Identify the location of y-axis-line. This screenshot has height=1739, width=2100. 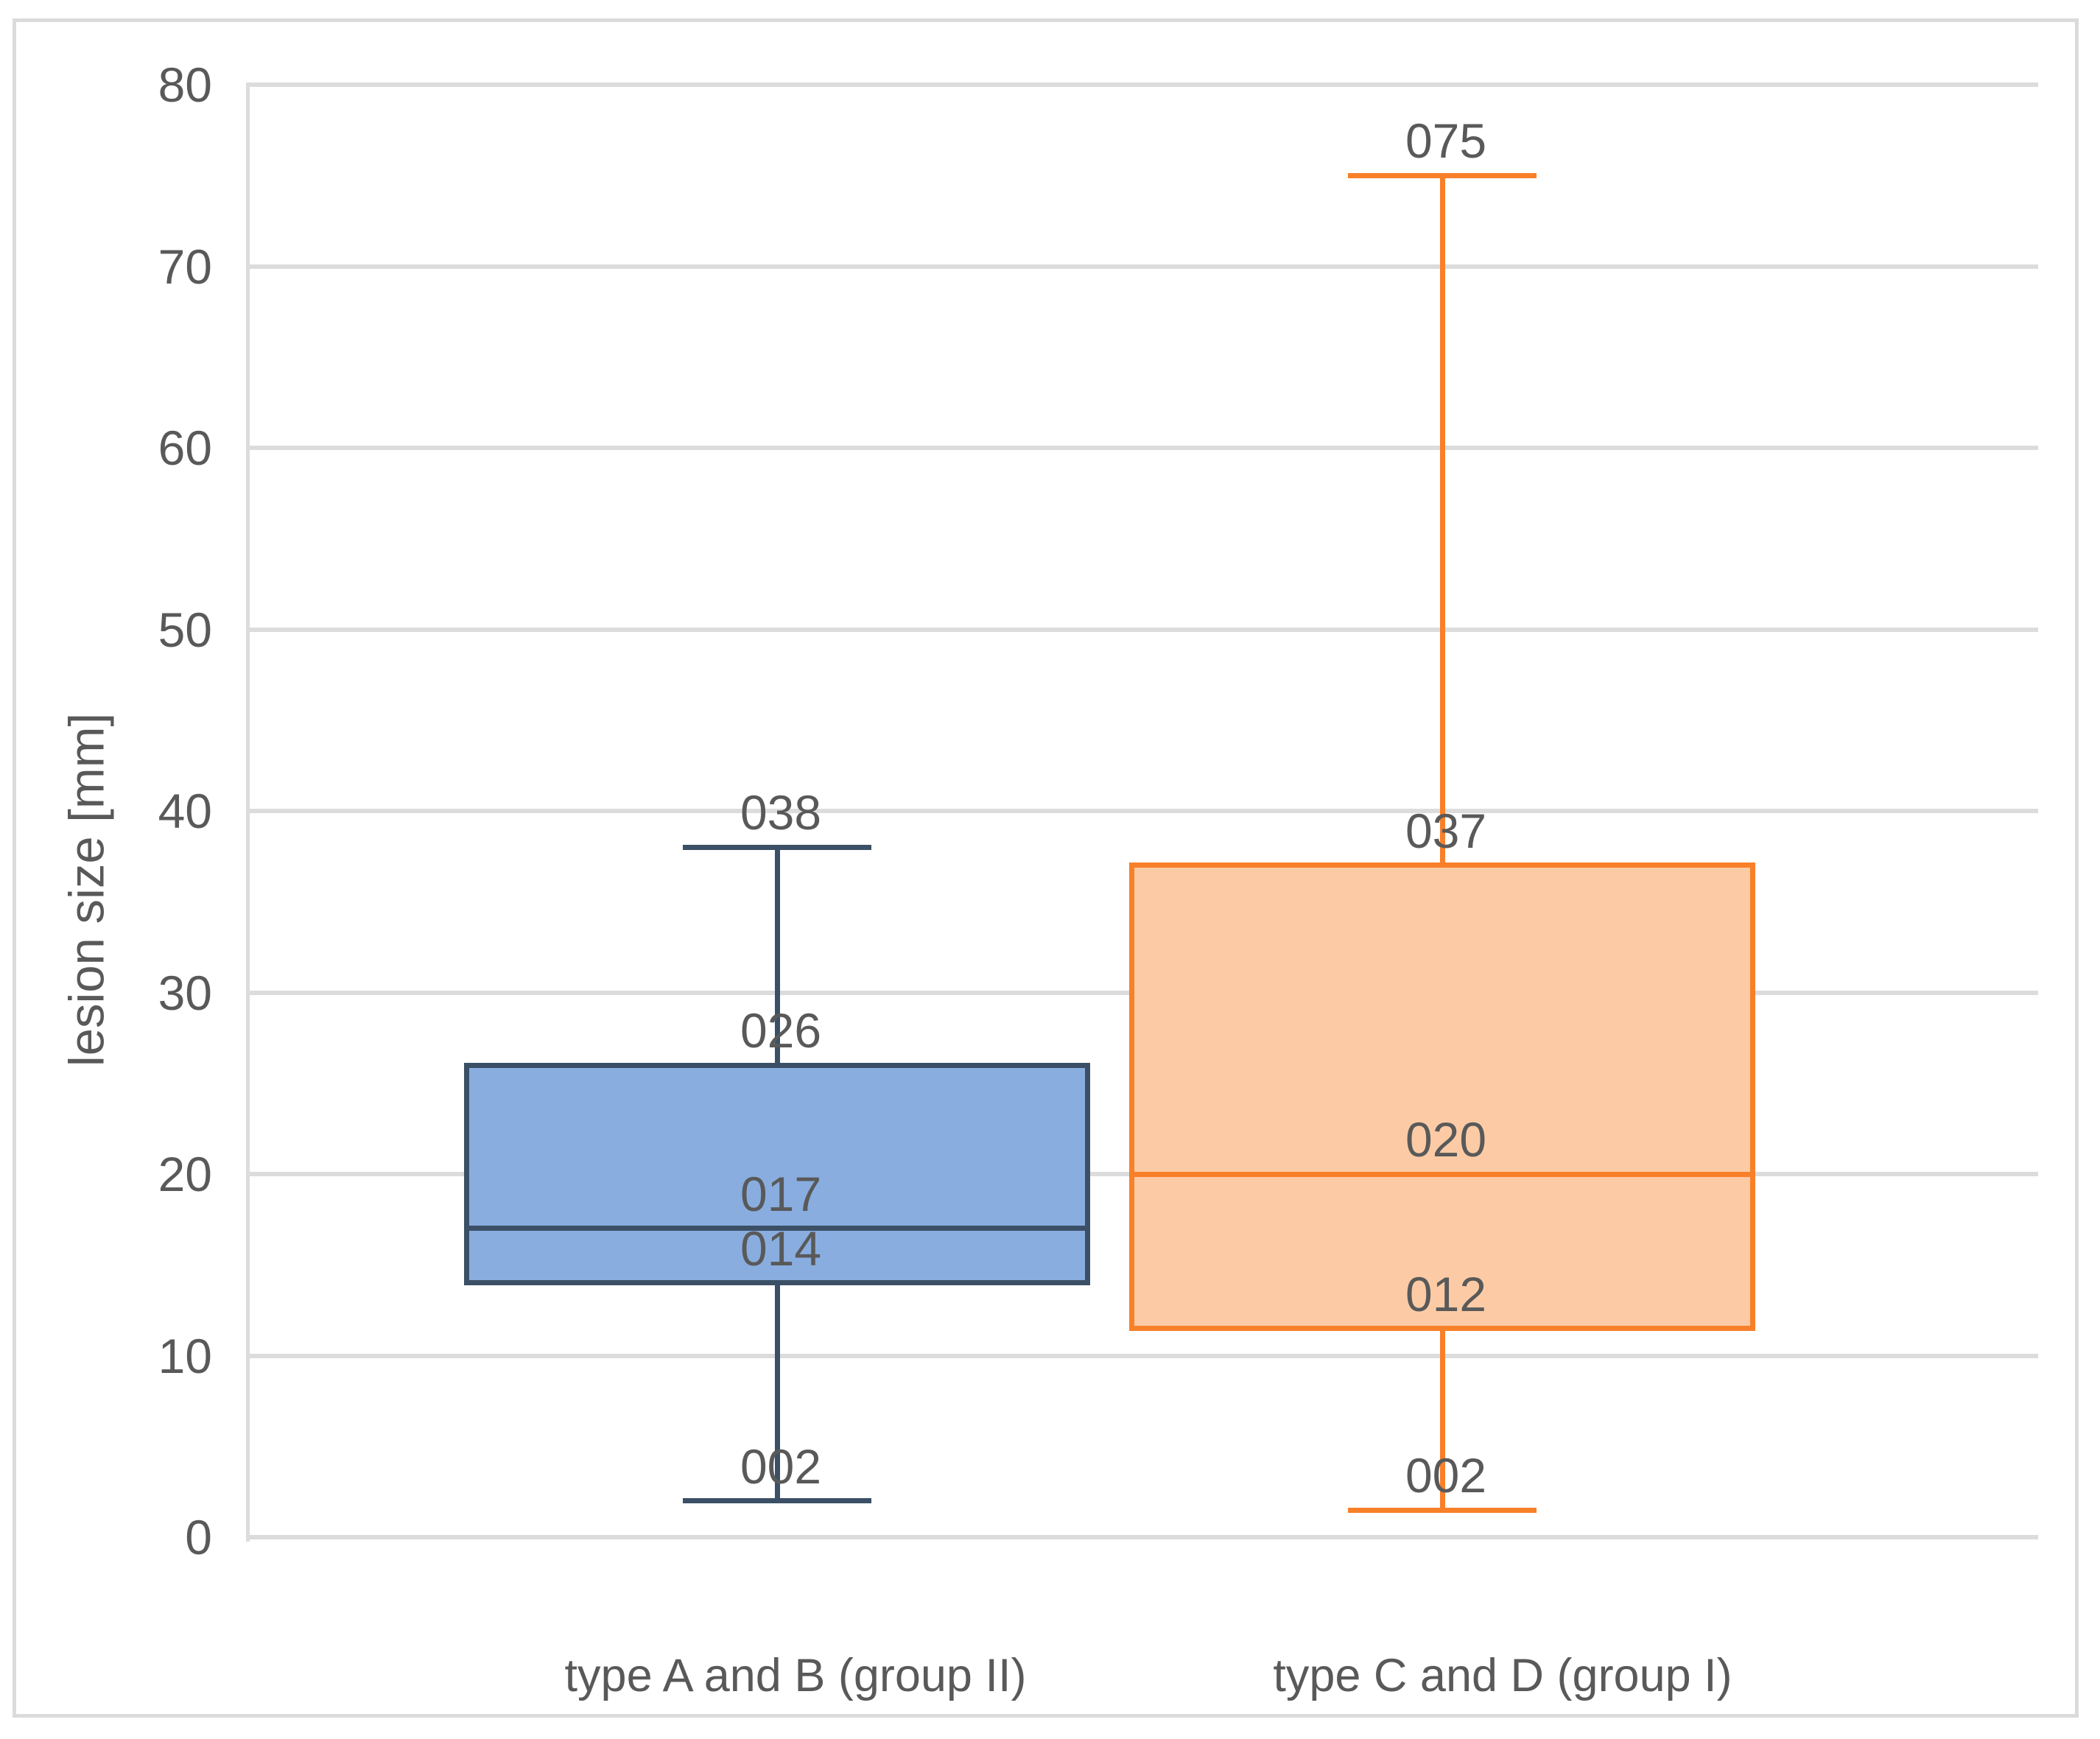
(248, 812).